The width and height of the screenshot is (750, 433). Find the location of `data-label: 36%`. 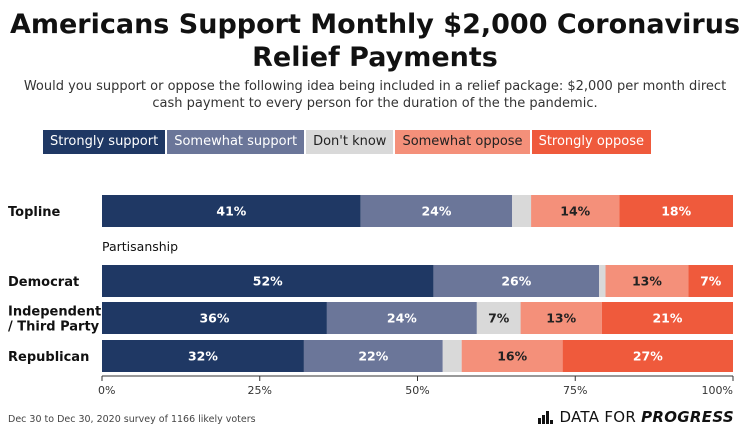

data-label: 36% is located at coordinates (214, 318).